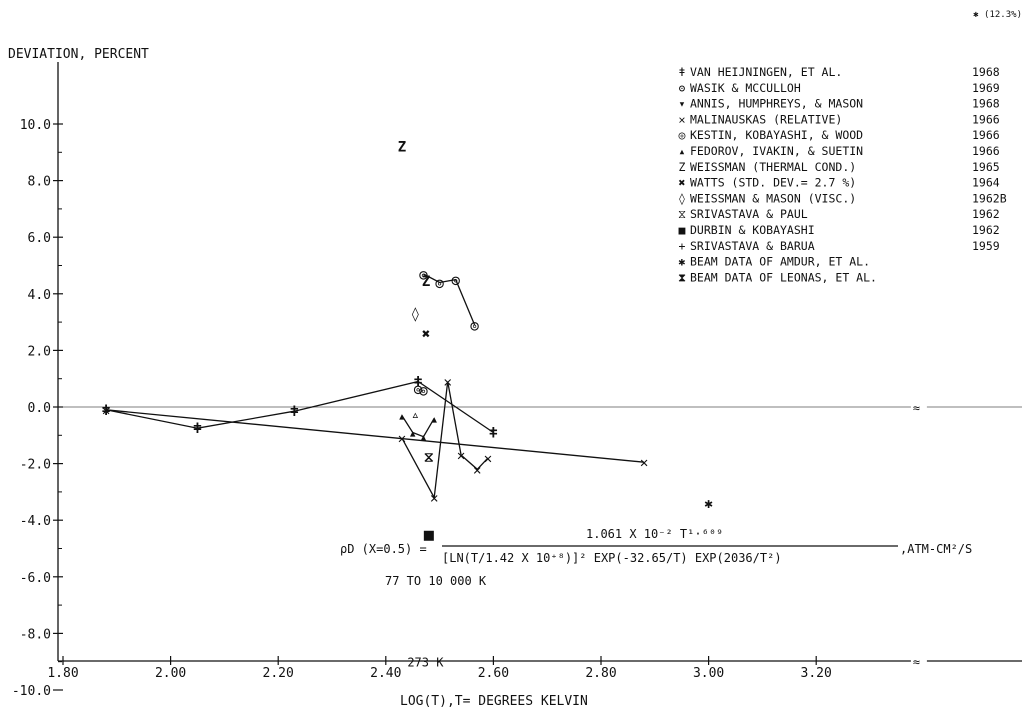  I want to click on legend-year: 1965, so click(986, 167).